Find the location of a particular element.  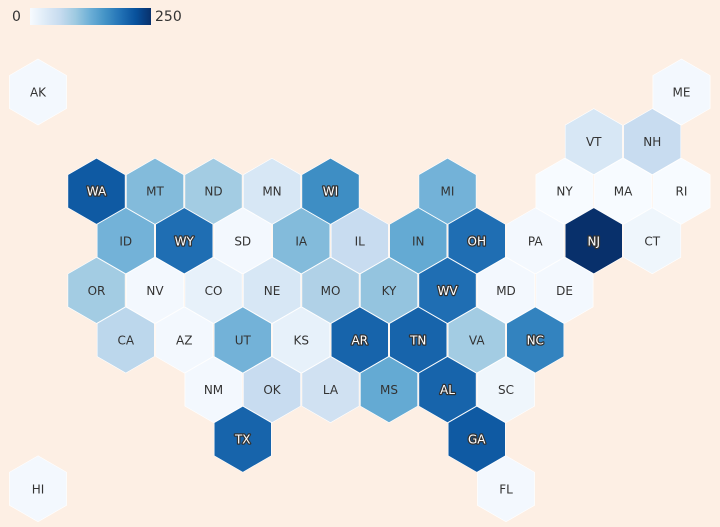

state-label: AL is located at coordinates (447, 390).